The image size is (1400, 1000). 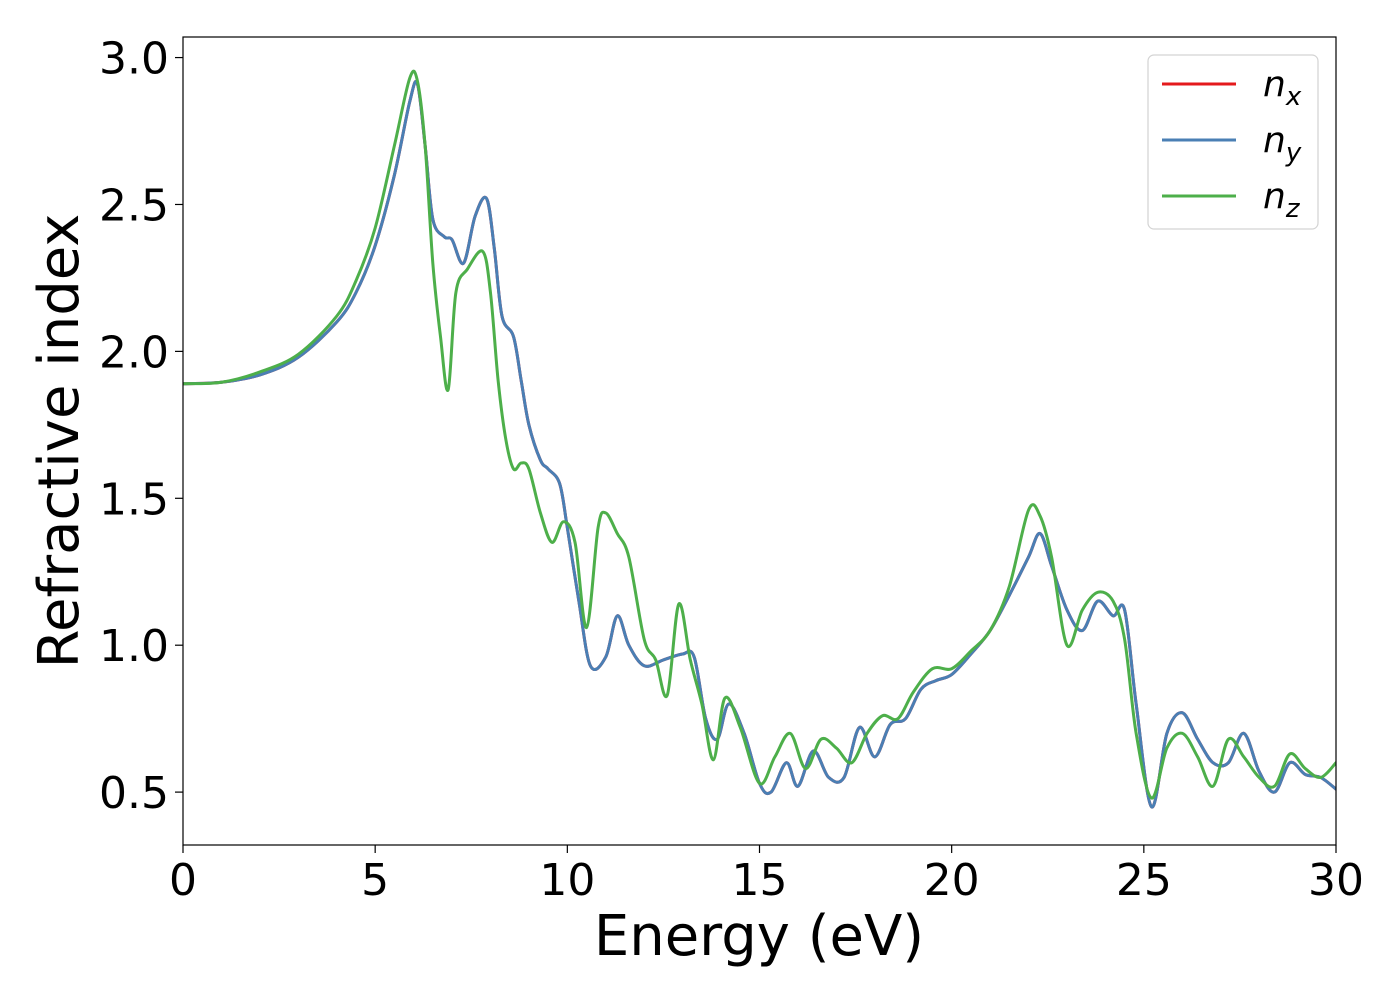 I want to click on legend-label: nx, so click(x=1282, y=88).